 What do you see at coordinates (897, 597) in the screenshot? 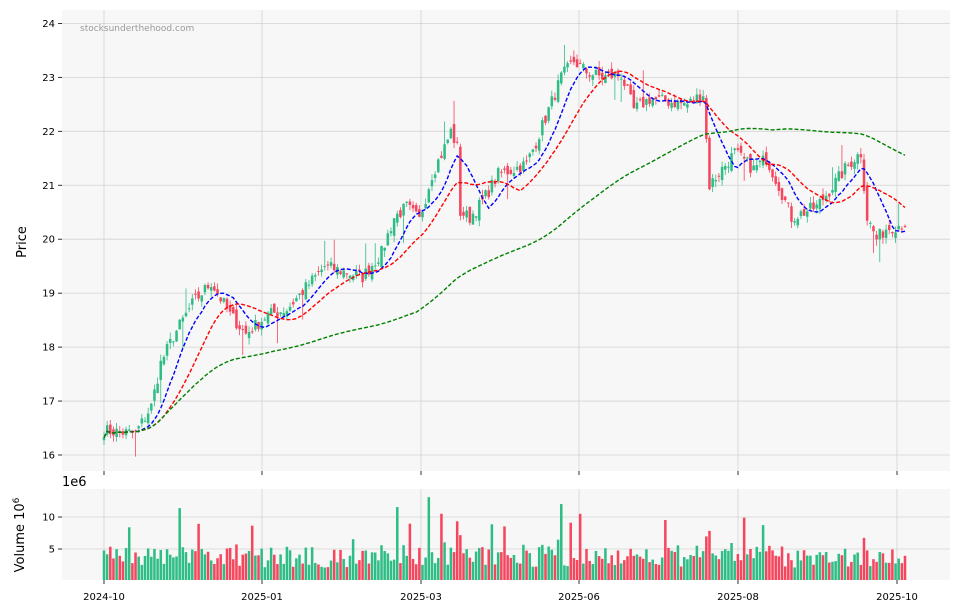
I see `date-tick-label: 2025-10` at bounding box center [897, 597].